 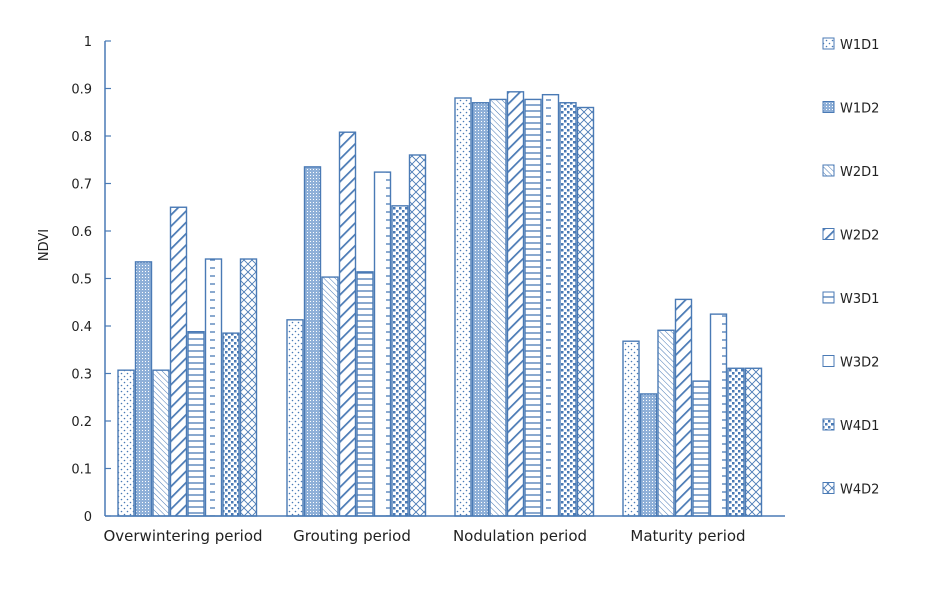 I want to click on y-tick-label: 0.7, so click(x=81, y=185).